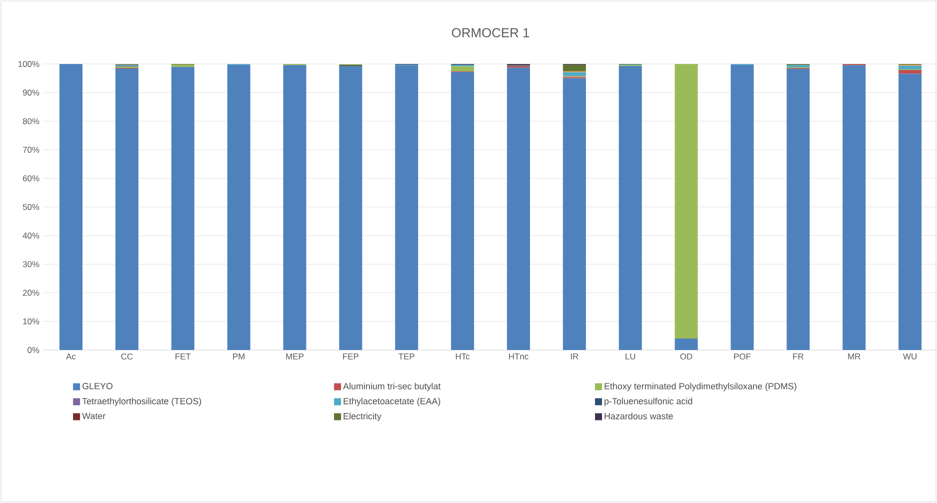 This screenshot has width=937, height=503. Describe the element at coordinates (909, 357) in the screenshot. I see `x-tick-label: WU` at that location.